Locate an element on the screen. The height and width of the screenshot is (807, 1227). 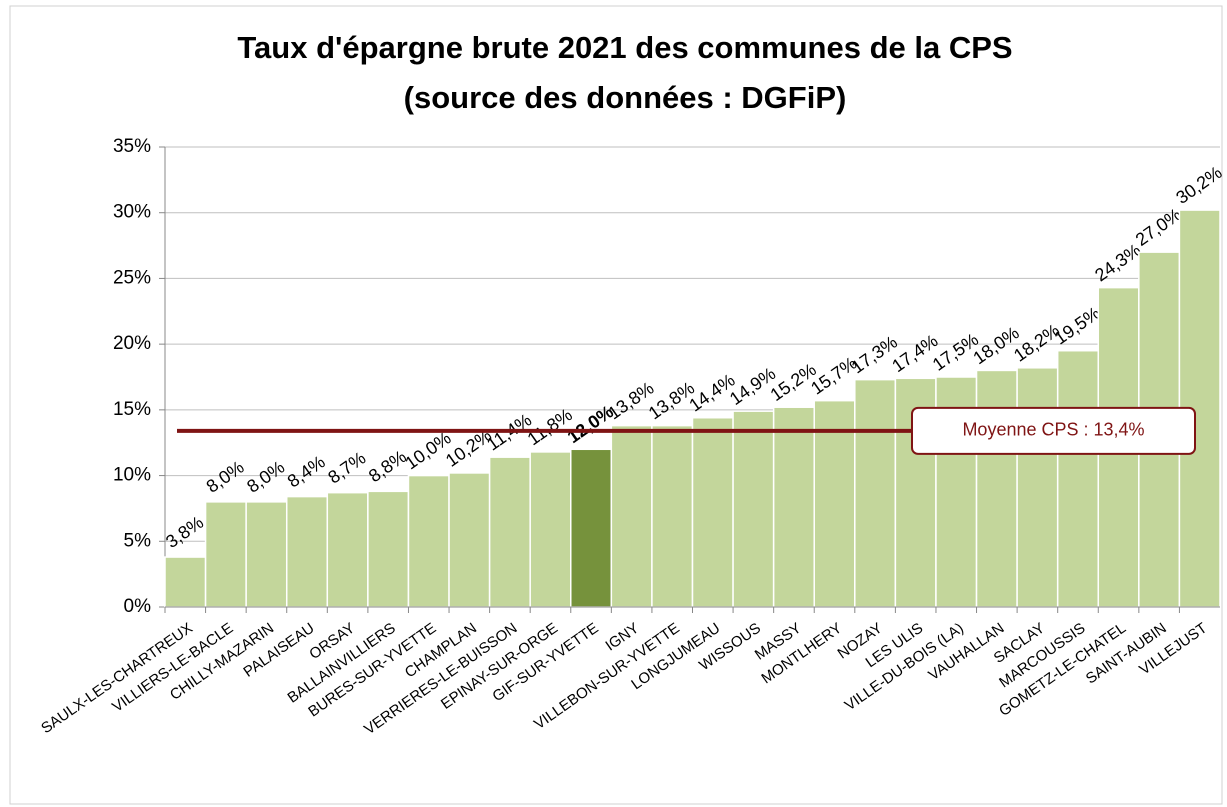
y-tick-label: 0% is located at coordinates (138, 606).